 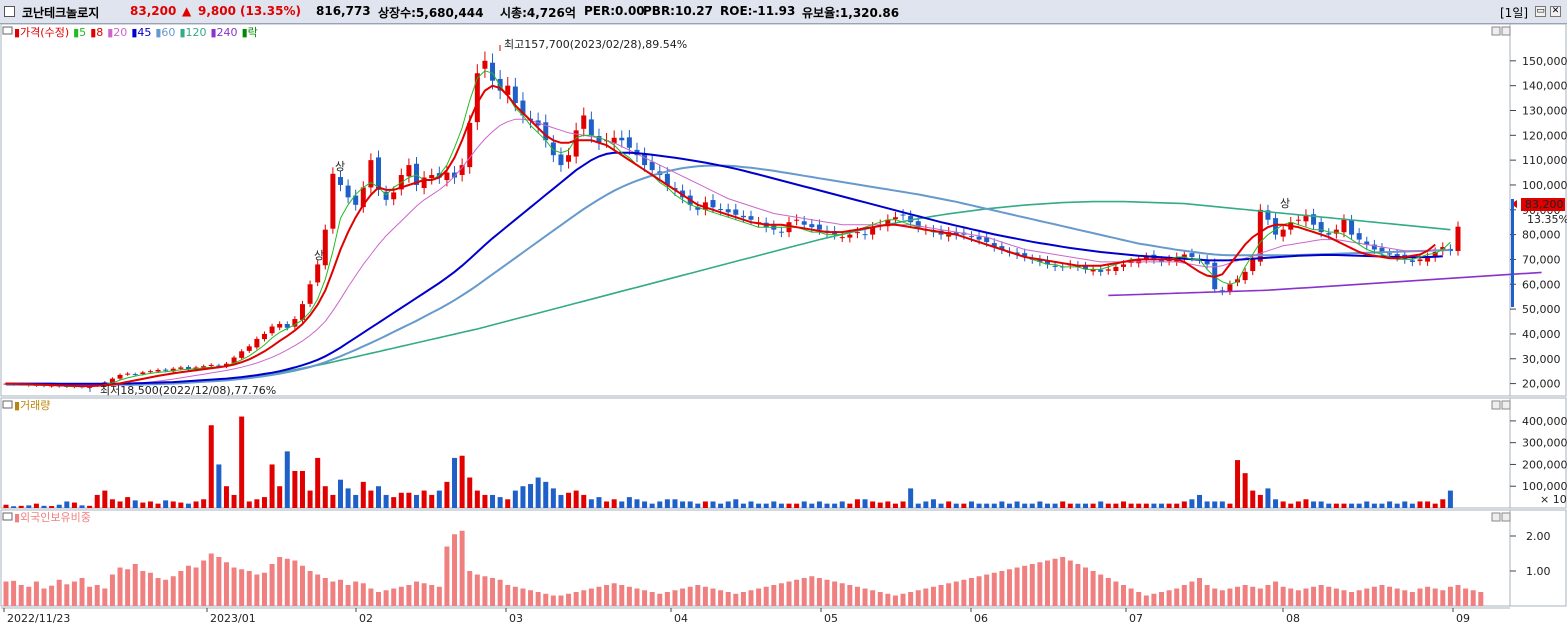 What do you see at coordinates (250, 32) in the screenshot?
I see `legend-item: ▮락` at bounding box center [250, 32].